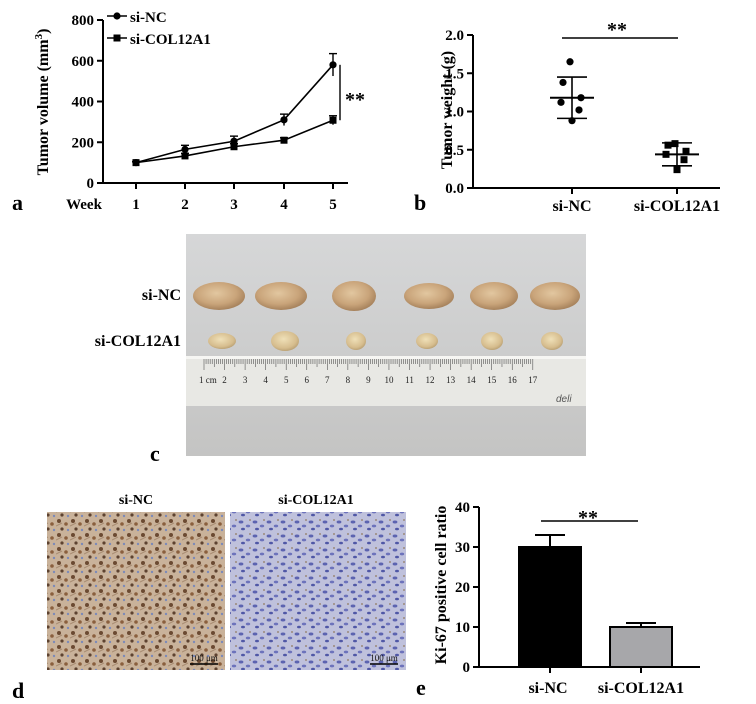 The width and height of the screenshot is (756, 704). I want to click on ruler-number: 13, so click(451, 380).